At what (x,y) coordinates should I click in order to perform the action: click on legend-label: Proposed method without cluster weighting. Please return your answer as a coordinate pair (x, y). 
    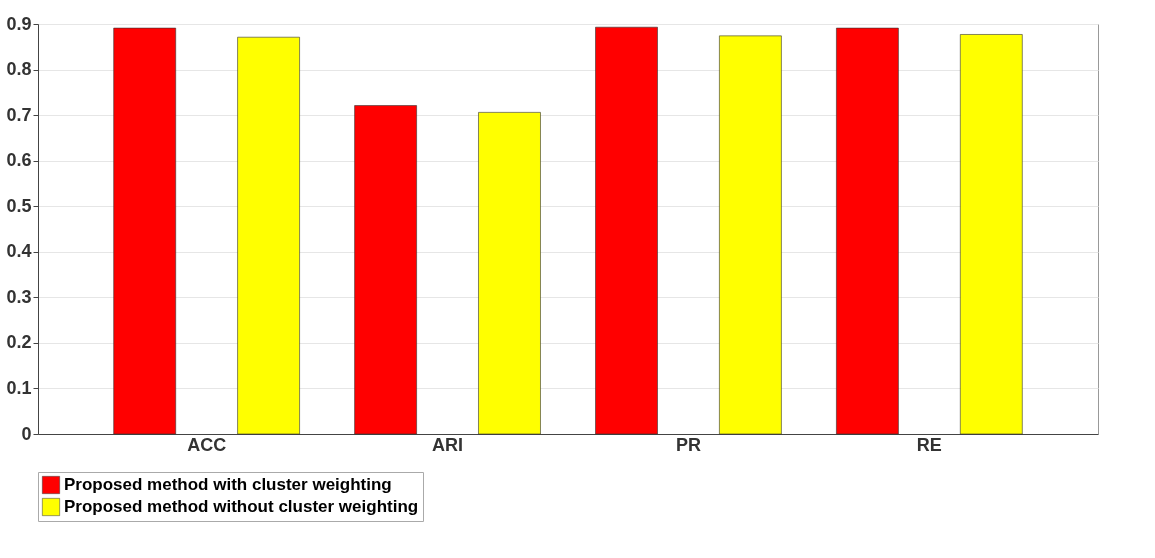
    Looking at the image, I should click on (241, 506).